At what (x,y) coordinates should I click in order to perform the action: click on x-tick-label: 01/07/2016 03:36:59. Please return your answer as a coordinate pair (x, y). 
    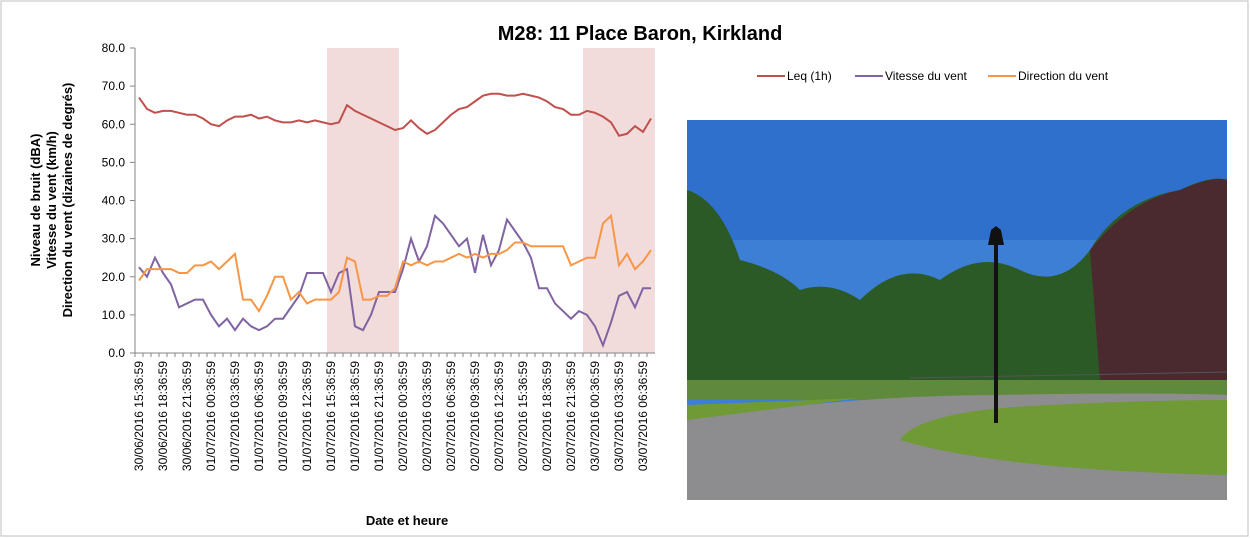
    Looking at the image, I should click on (235, 416).